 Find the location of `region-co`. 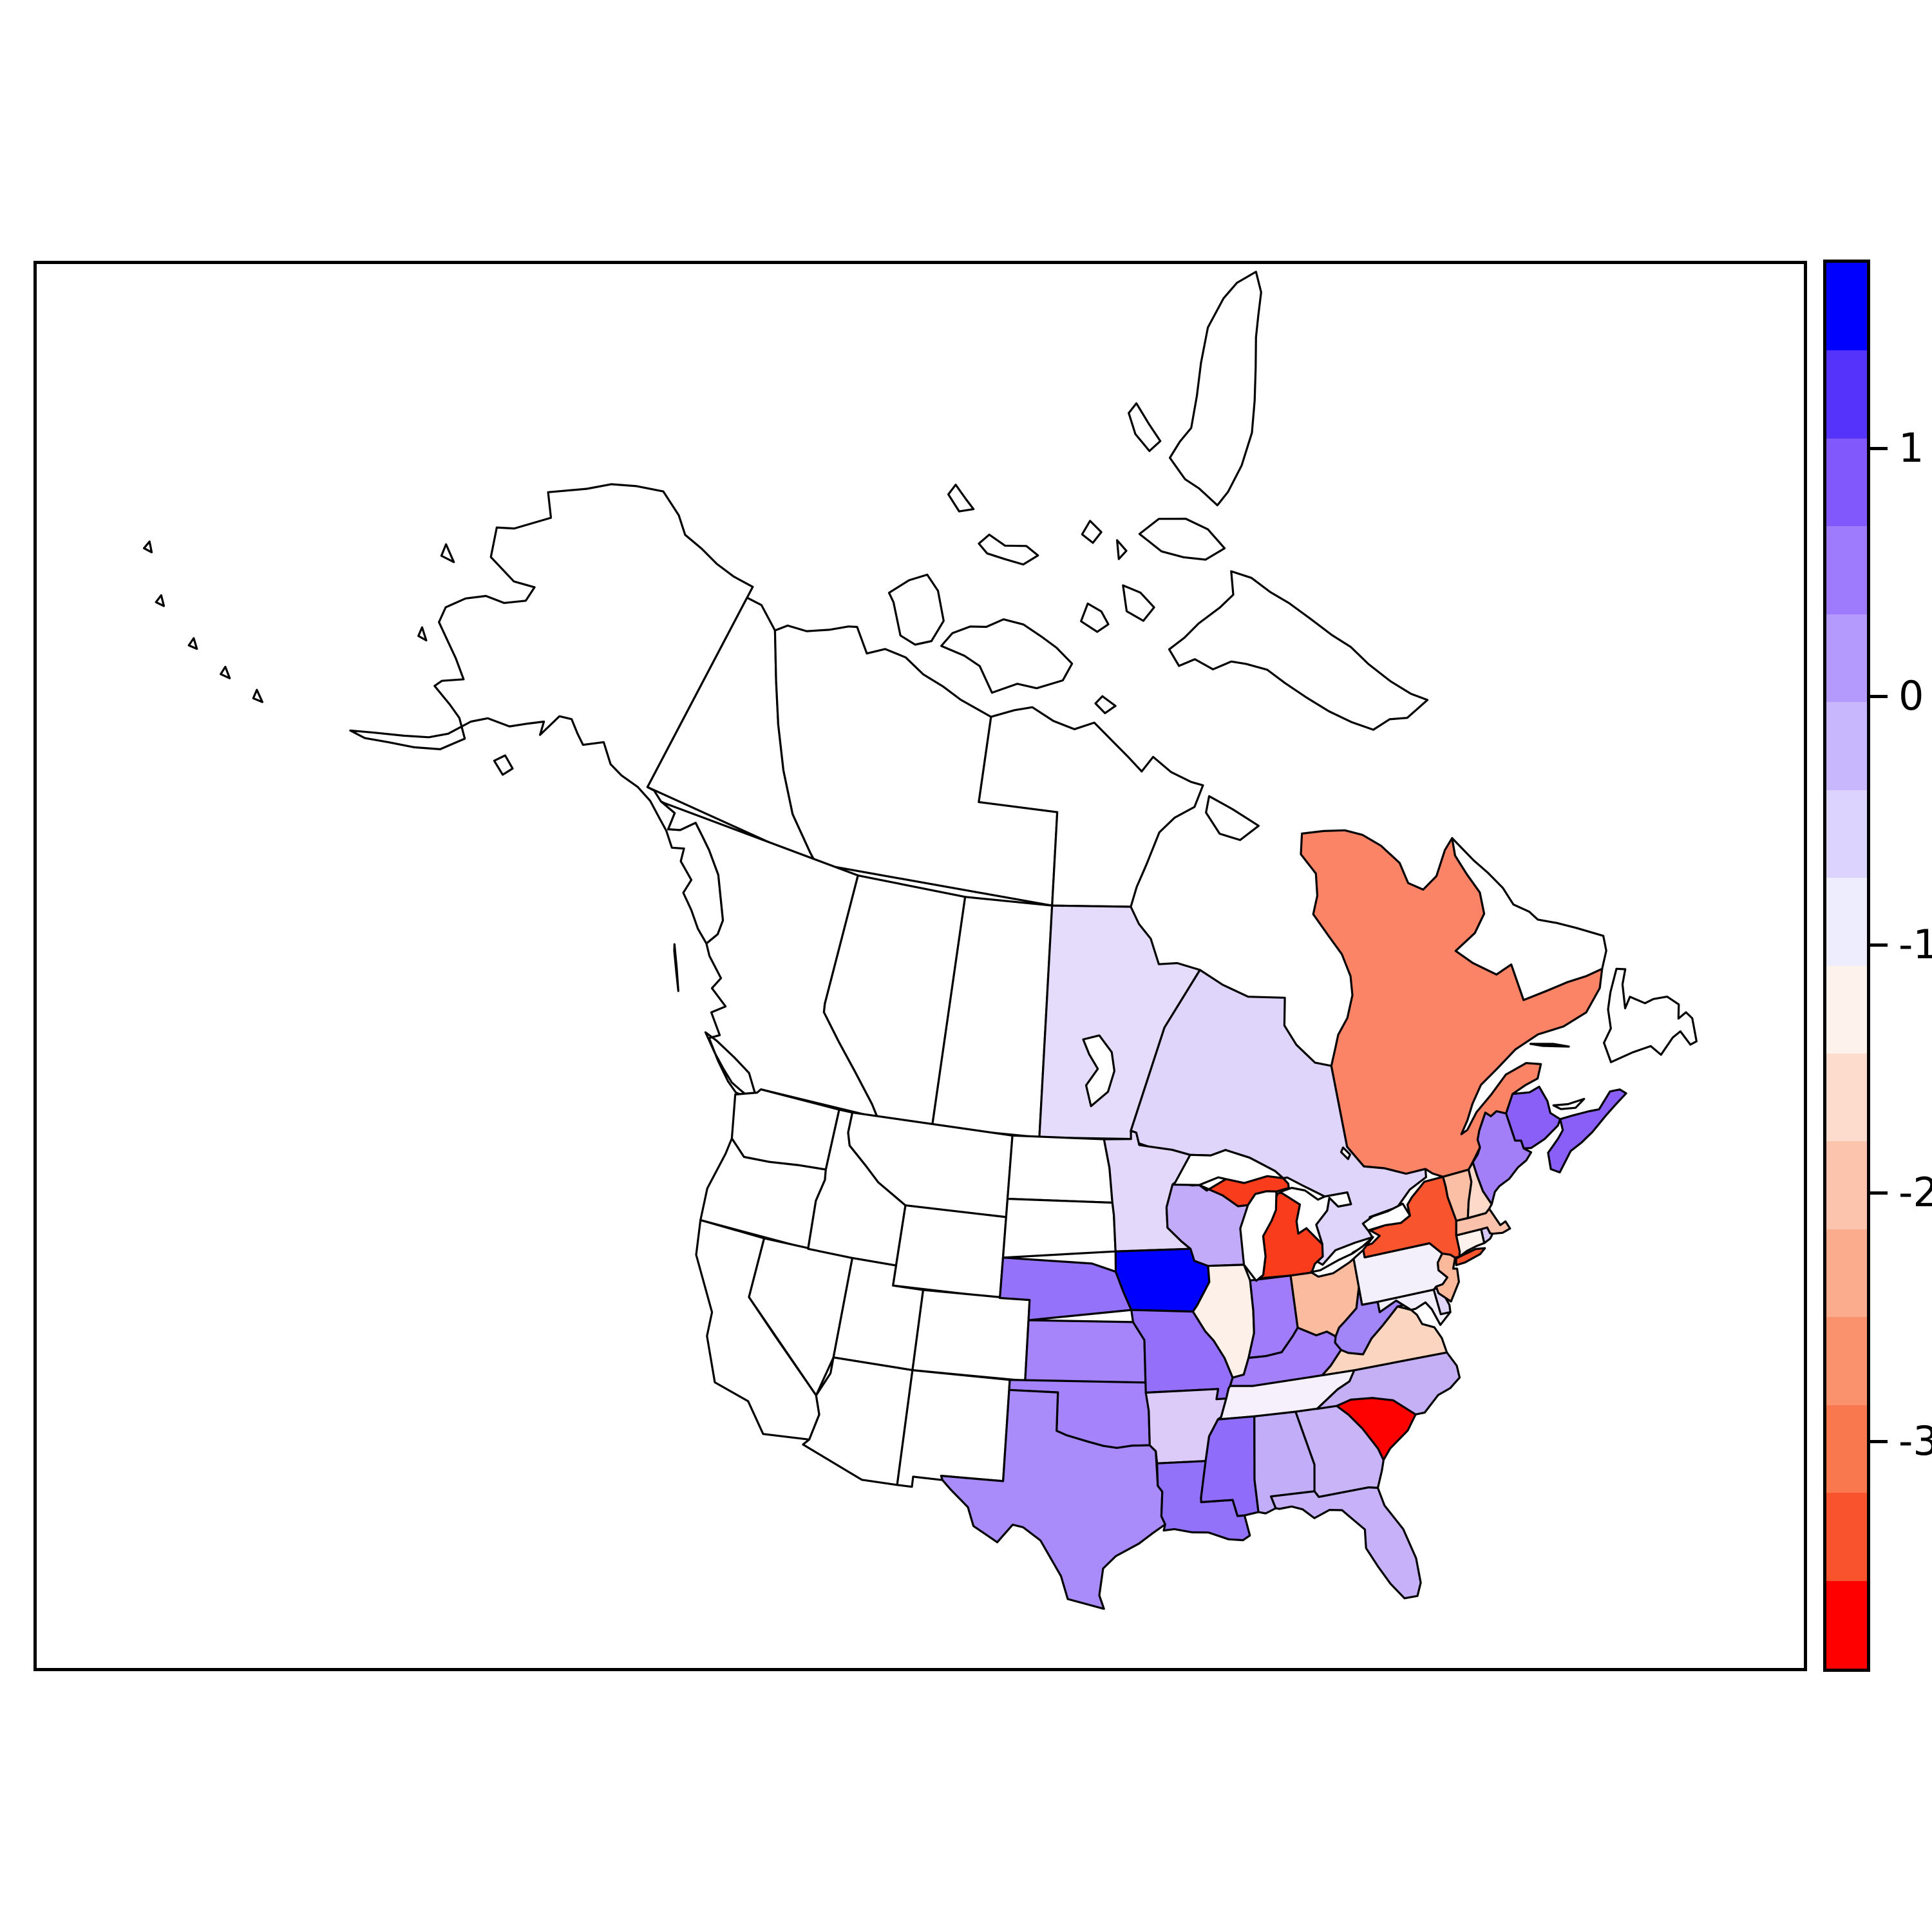

region-co is located at coordinates (971, 1335).